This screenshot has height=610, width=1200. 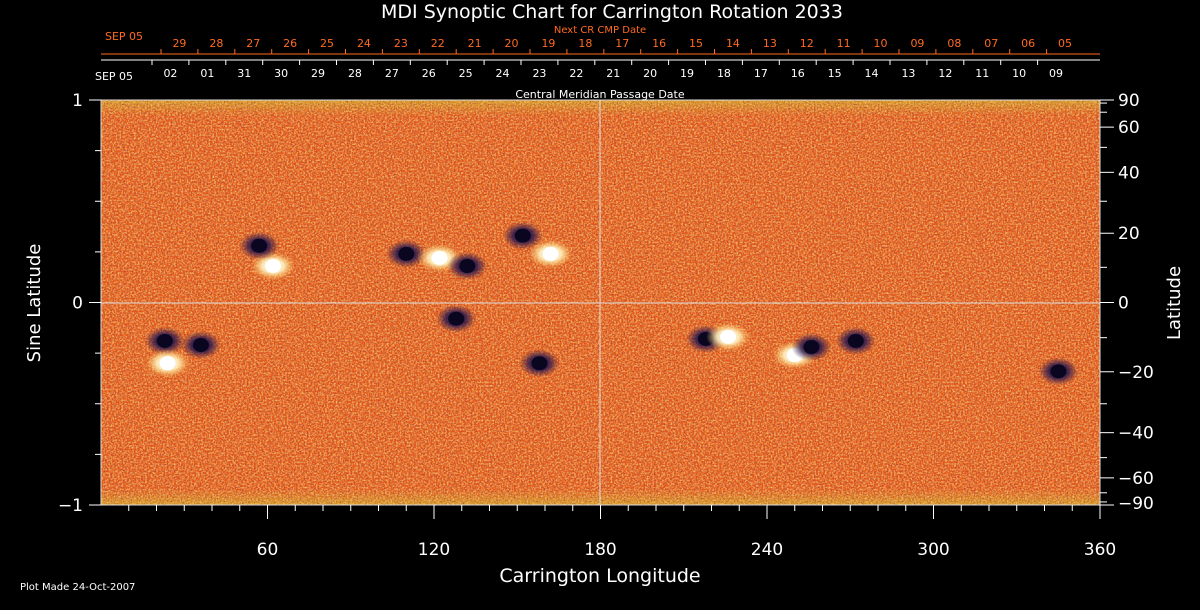 What do you see at coordinates (622, 532) in the screenshot?
I see `x-axis: 60 120 180 240 300 360` at bounding box center [622, 532].